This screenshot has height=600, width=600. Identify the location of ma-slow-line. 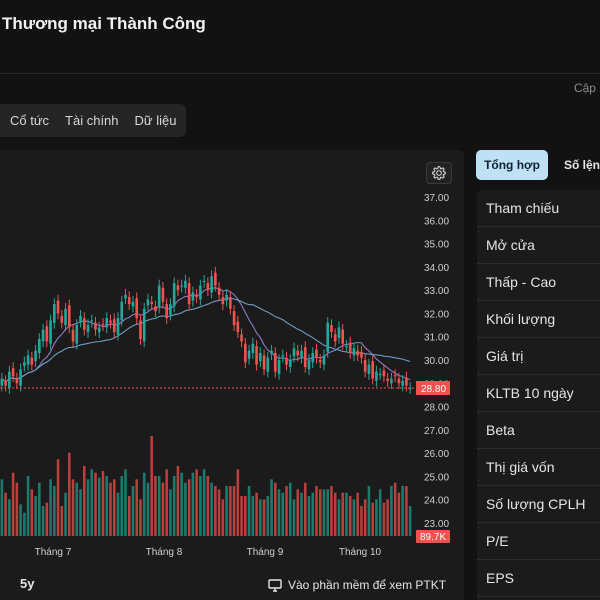
(206, 340).